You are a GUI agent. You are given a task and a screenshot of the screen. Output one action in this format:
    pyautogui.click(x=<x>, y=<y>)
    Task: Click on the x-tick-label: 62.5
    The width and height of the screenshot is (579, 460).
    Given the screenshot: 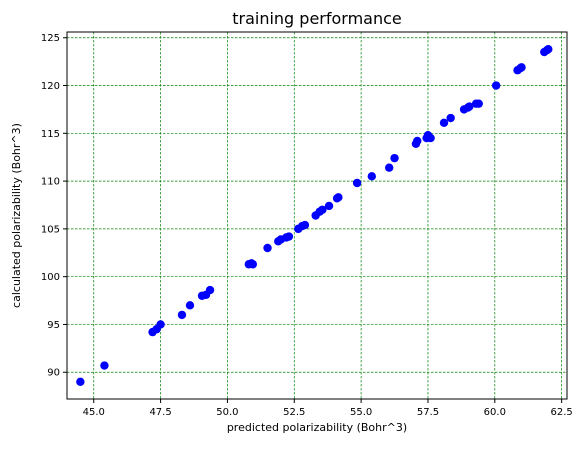 What is the action you would take?
    pyautogui.click(x=562, y=412)
    